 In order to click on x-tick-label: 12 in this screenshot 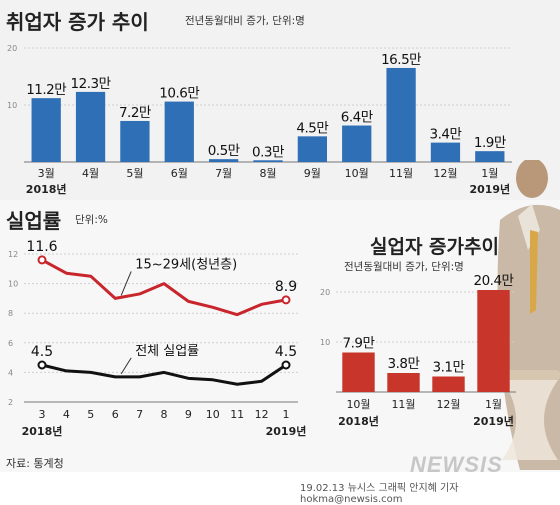, I will do `click(262, 414)`.